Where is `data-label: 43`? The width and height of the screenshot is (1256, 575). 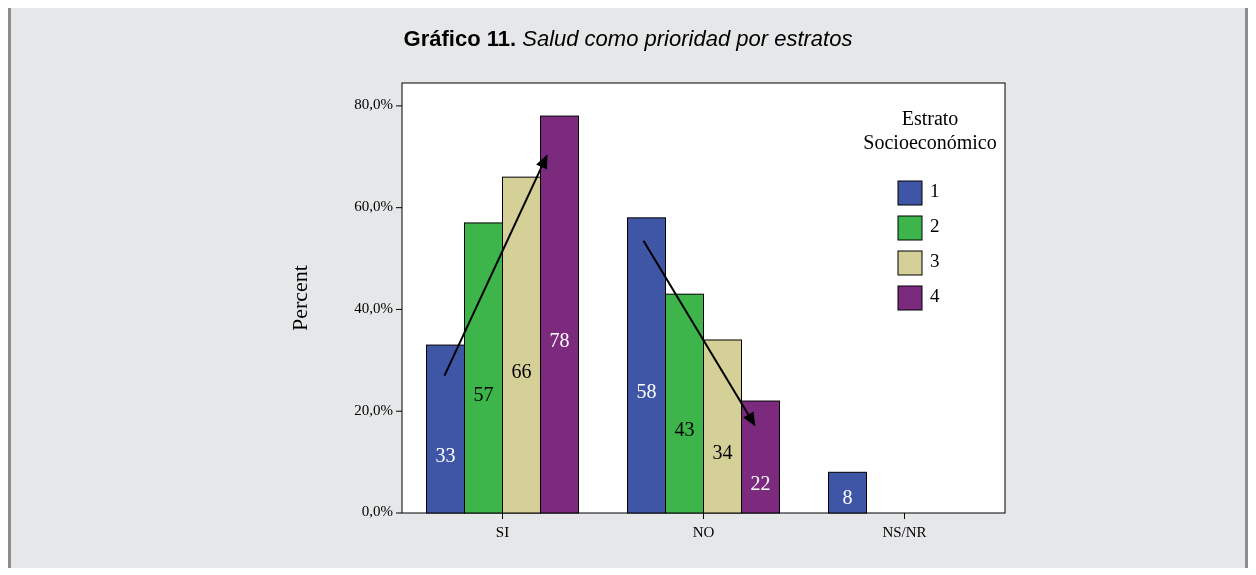 data-label: 43 is located at coordinates (684, 429).